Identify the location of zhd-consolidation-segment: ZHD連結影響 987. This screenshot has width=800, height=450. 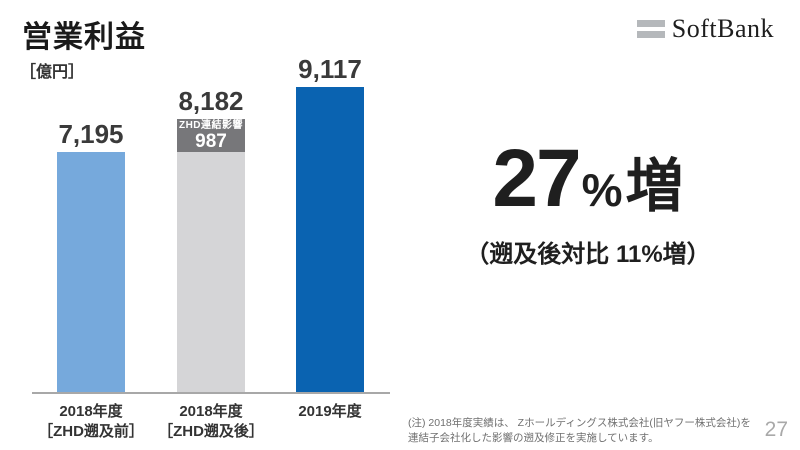
(211, 135).